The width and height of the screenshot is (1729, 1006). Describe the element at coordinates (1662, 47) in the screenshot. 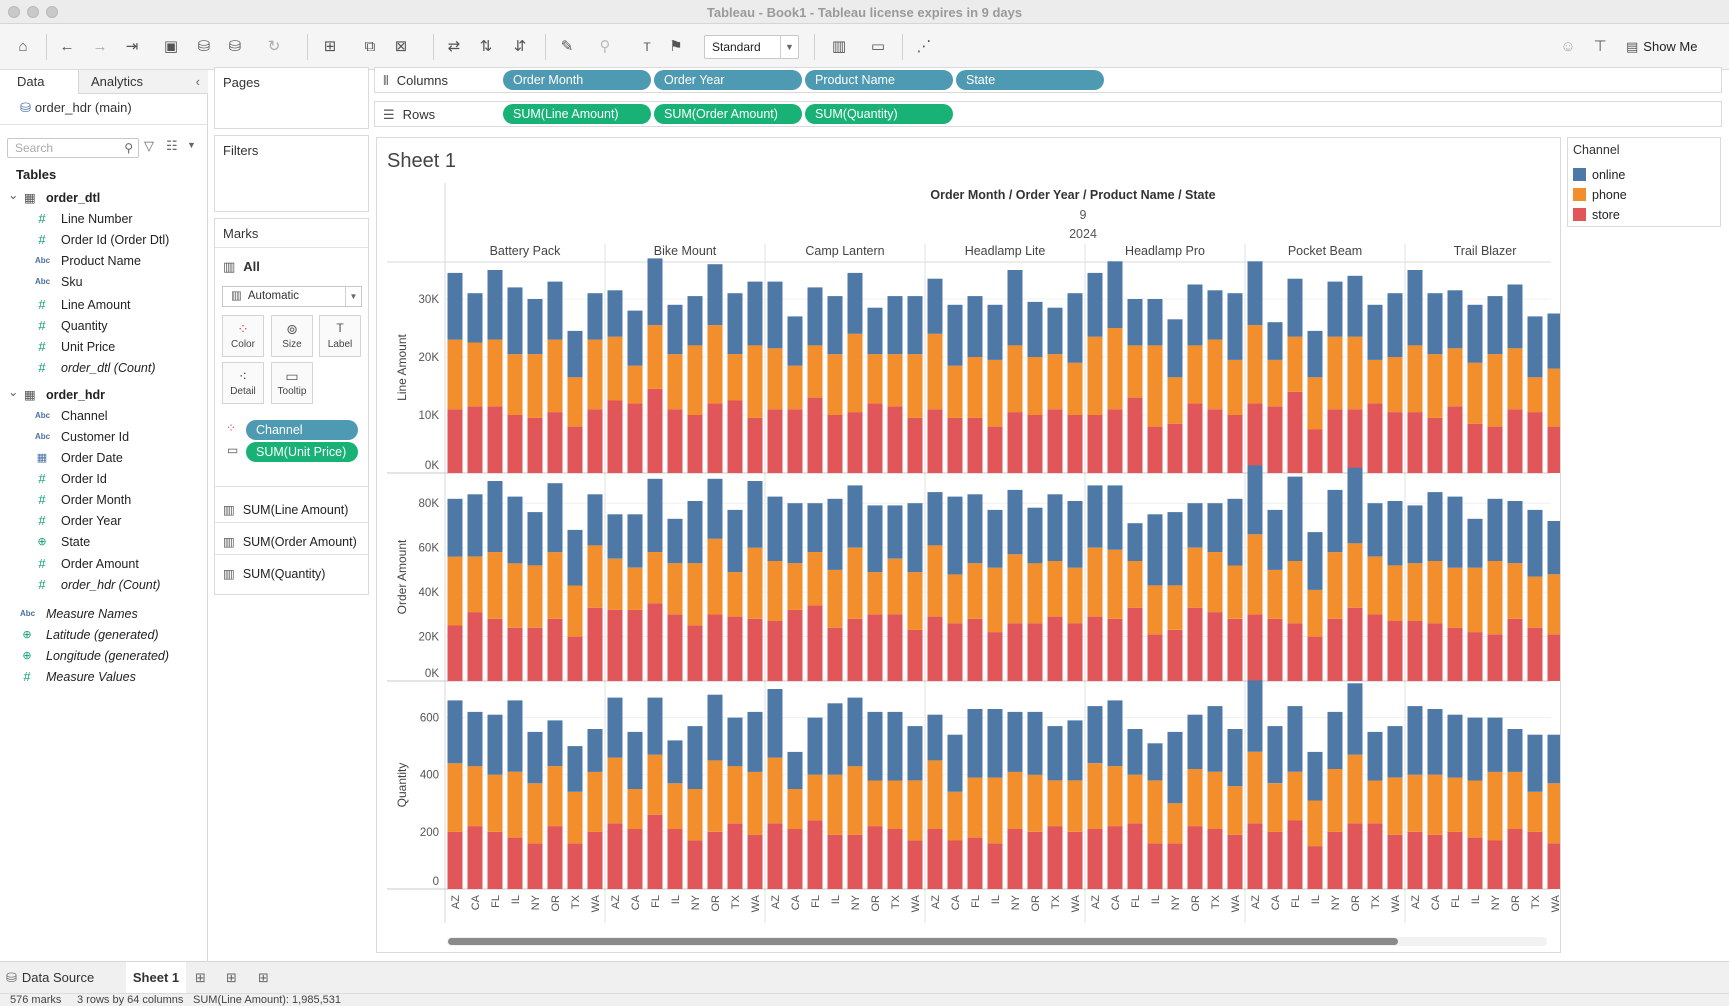

I see `show-me-button: ▤ Show Me` at that location.